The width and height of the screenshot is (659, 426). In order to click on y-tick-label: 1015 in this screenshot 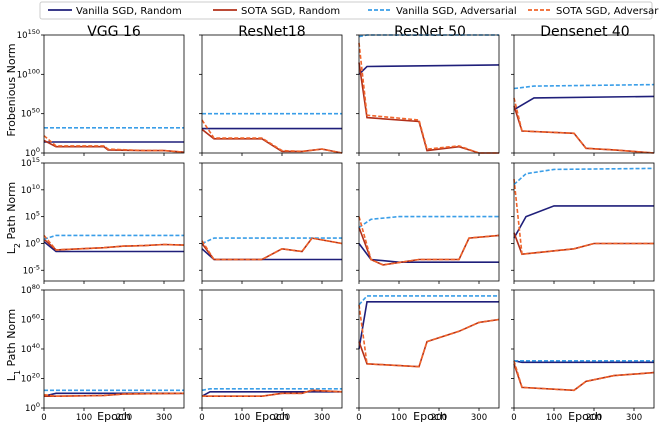, I will do `click(30, 162)`.